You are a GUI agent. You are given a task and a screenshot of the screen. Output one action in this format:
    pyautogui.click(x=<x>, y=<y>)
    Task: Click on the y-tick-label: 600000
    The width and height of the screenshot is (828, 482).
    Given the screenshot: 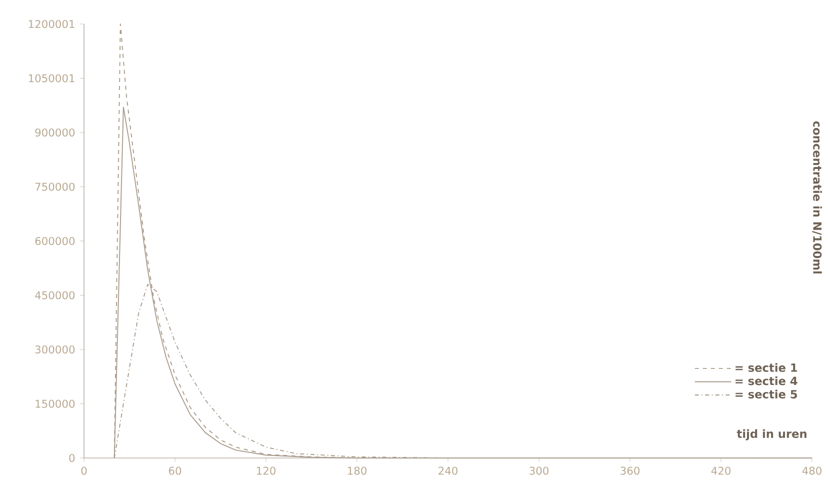 What is the action you would take?
    pyautogui.click(x=55, y=241)
    